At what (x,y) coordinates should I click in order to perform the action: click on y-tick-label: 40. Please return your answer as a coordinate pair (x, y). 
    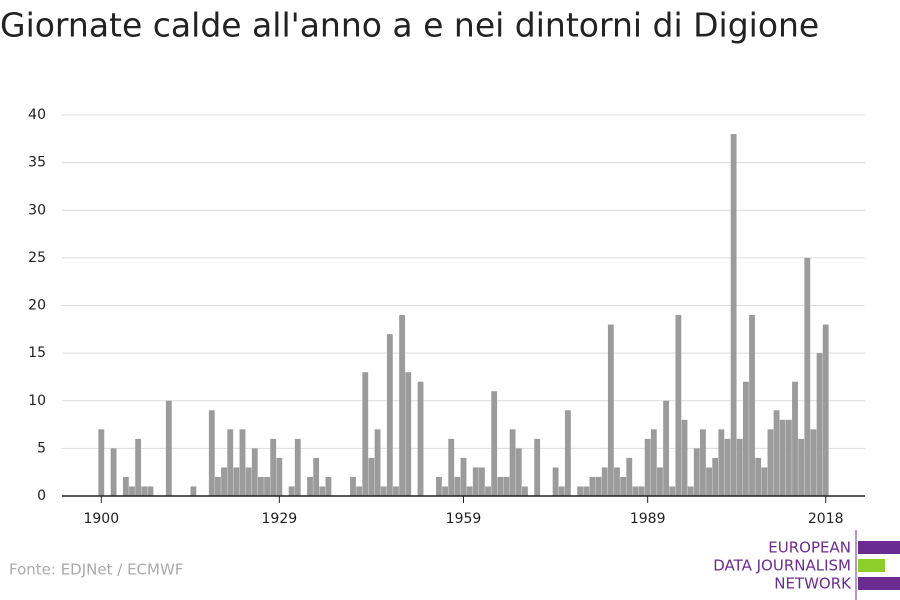
    Looking at the image, I should click on (37, 115).